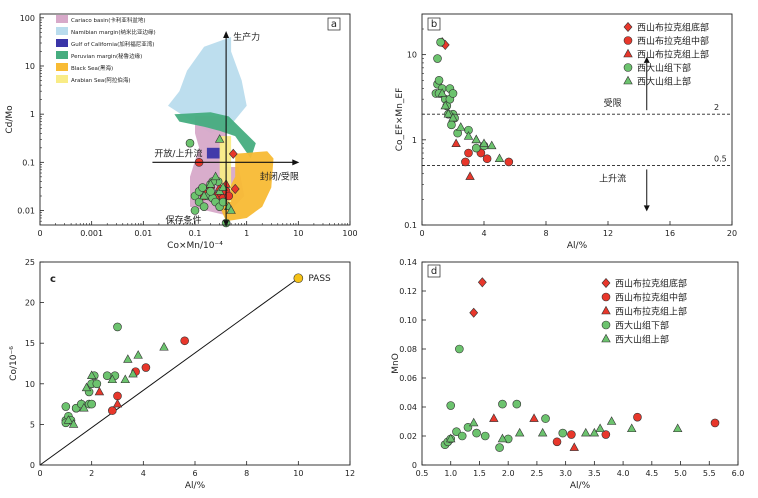  I want to click on y-tick-label: 100, so click(27, 18).